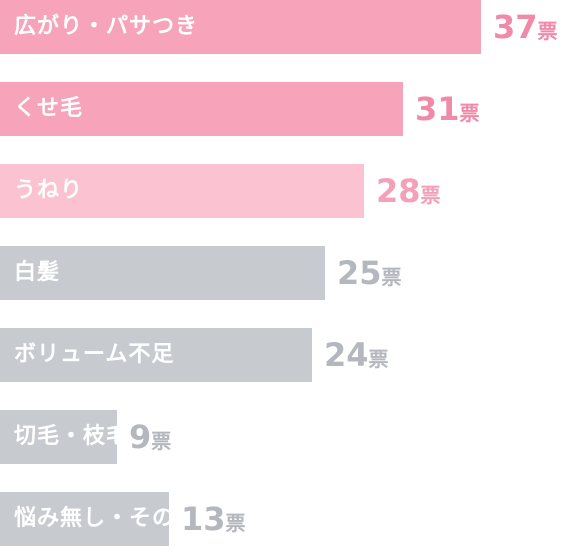 Image resolution: width=568 pixels, height=554 pixels. What do you see at coordinates (359, 273) in the screenshot?
I see `value-number: 25` at bounding box center [359, 273].